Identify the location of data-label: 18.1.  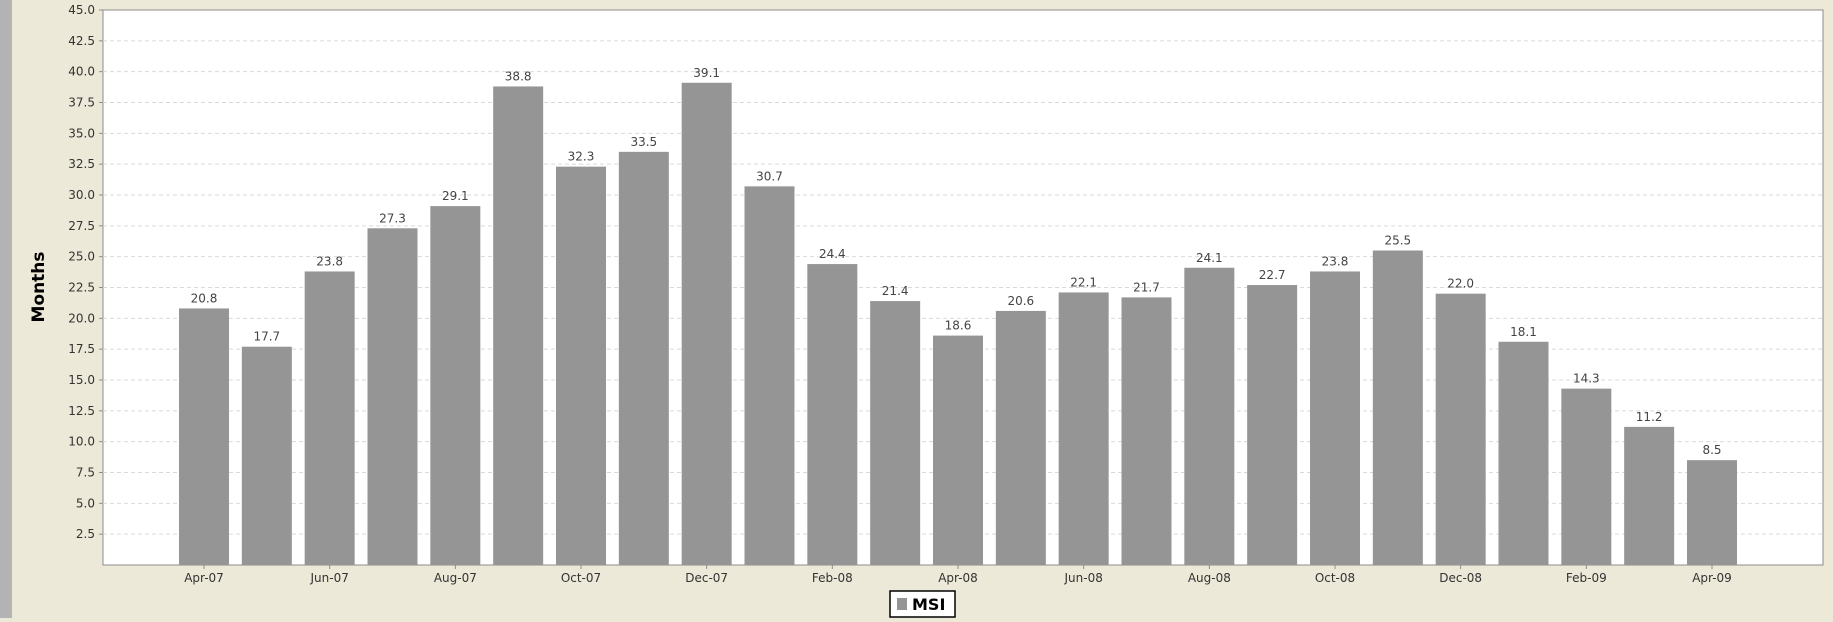
(1523, 332).